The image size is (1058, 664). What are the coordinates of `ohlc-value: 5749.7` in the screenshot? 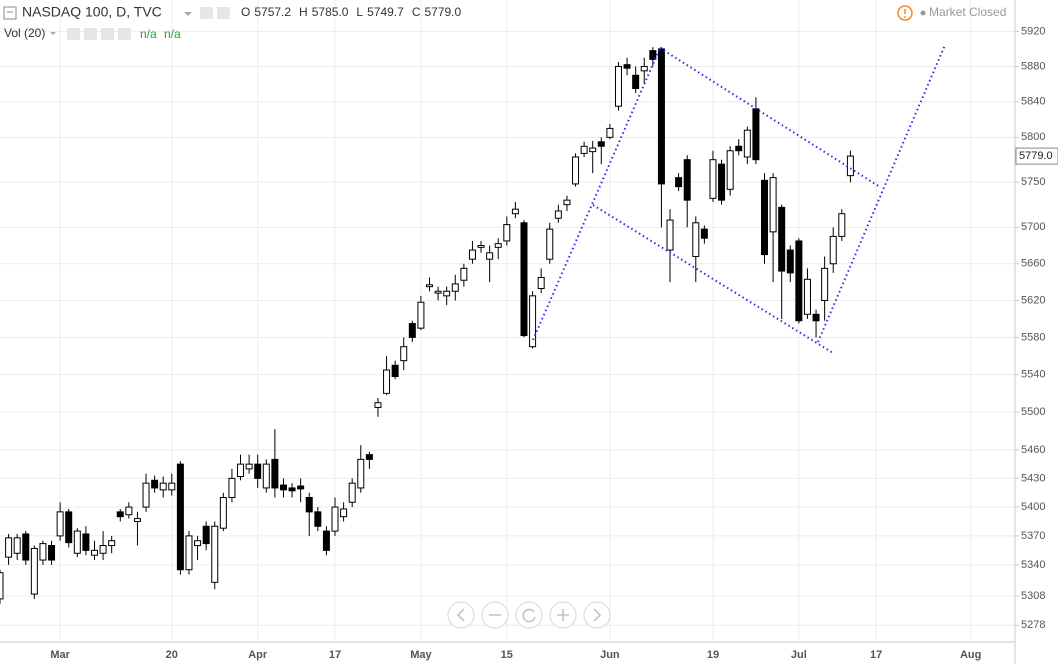 It's located at (385, 12).